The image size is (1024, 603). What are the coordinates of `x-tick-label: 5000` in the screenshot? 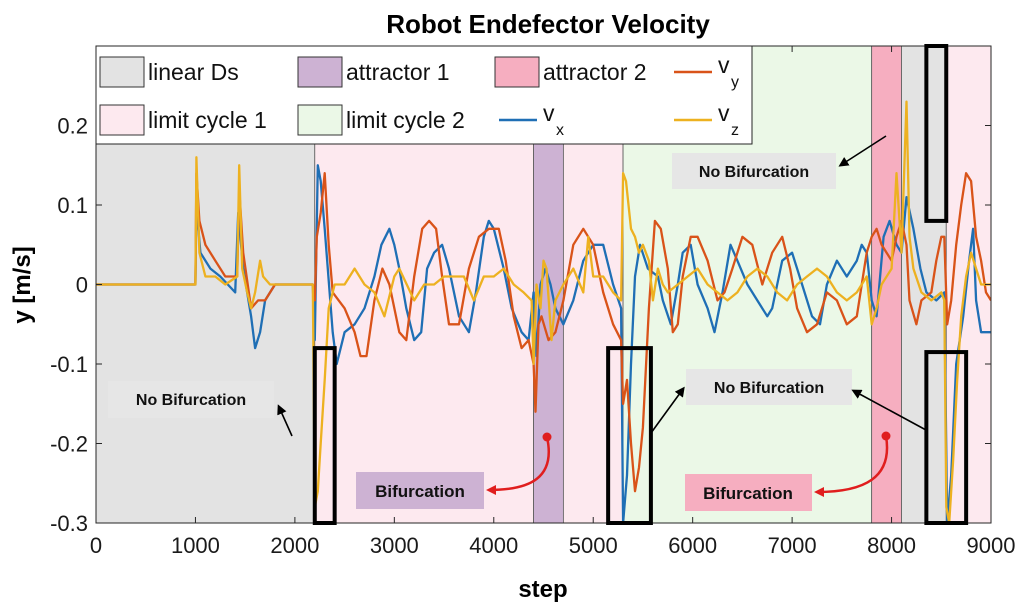 It's located at (593, 545).